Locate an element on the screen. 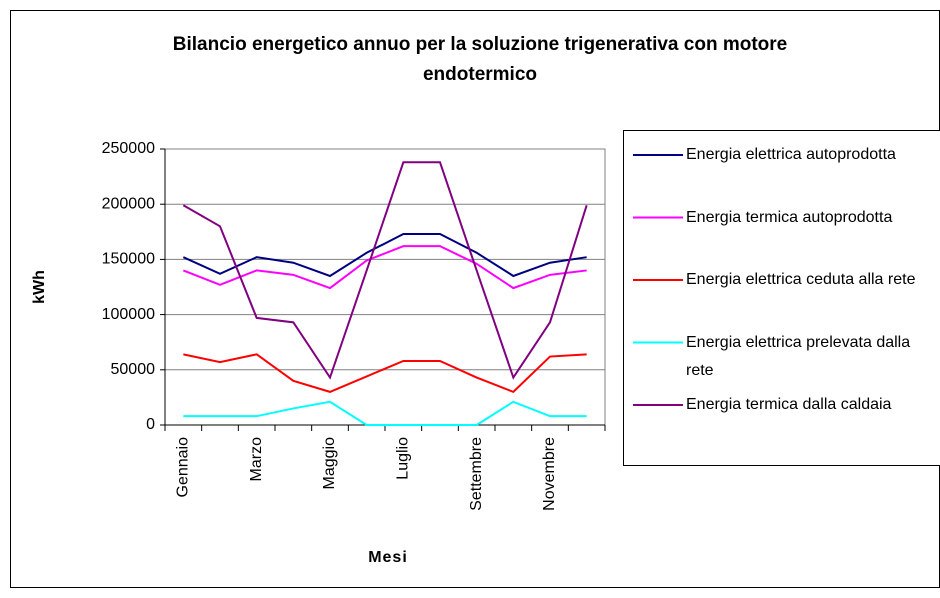  legend-label: Energia elettrica prelevata dalla rete is located at coordinates (798, 356).